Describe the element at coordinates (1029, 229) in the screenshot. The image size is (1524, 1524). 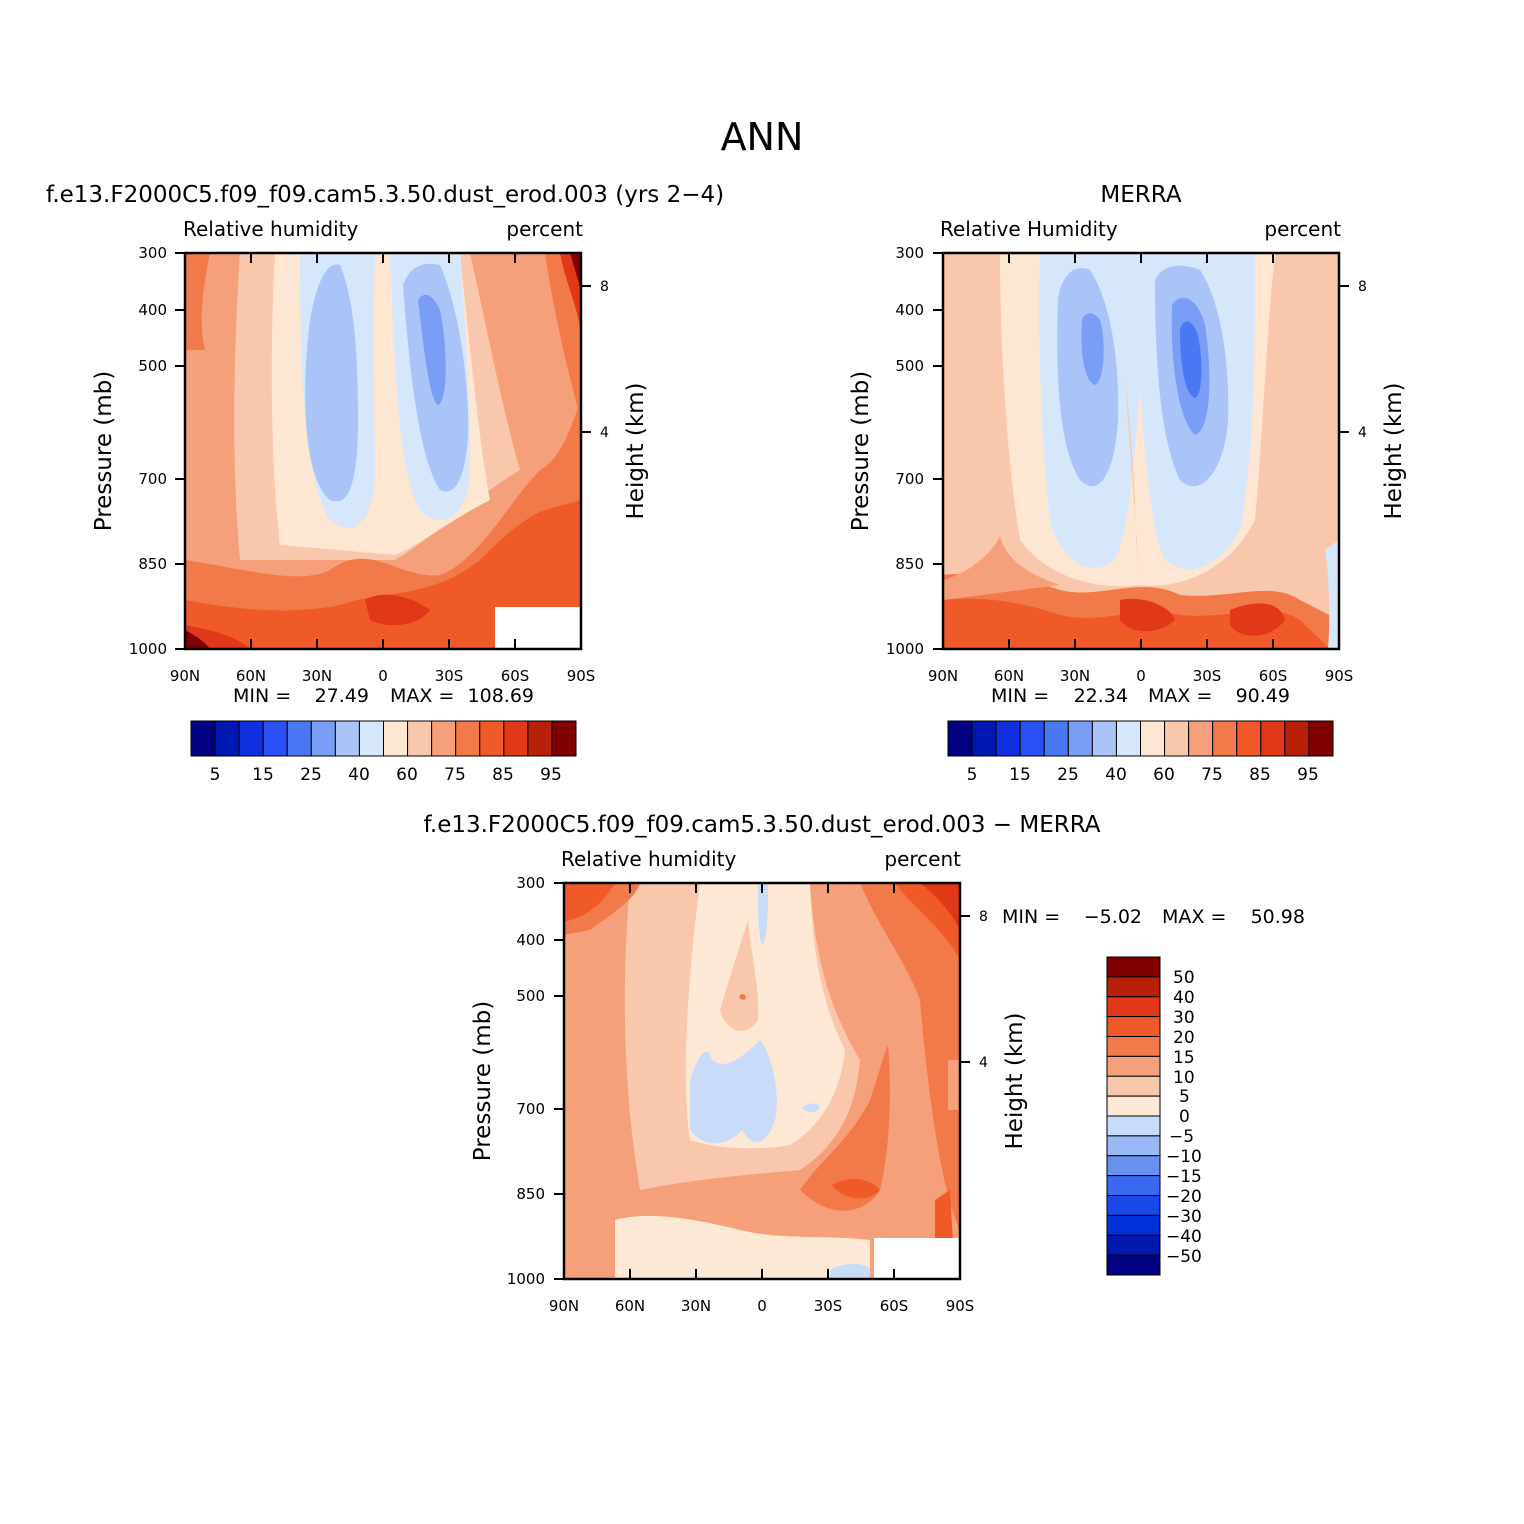
I see `panel-obs-subtitle-left: Relative Humidity` at that location.